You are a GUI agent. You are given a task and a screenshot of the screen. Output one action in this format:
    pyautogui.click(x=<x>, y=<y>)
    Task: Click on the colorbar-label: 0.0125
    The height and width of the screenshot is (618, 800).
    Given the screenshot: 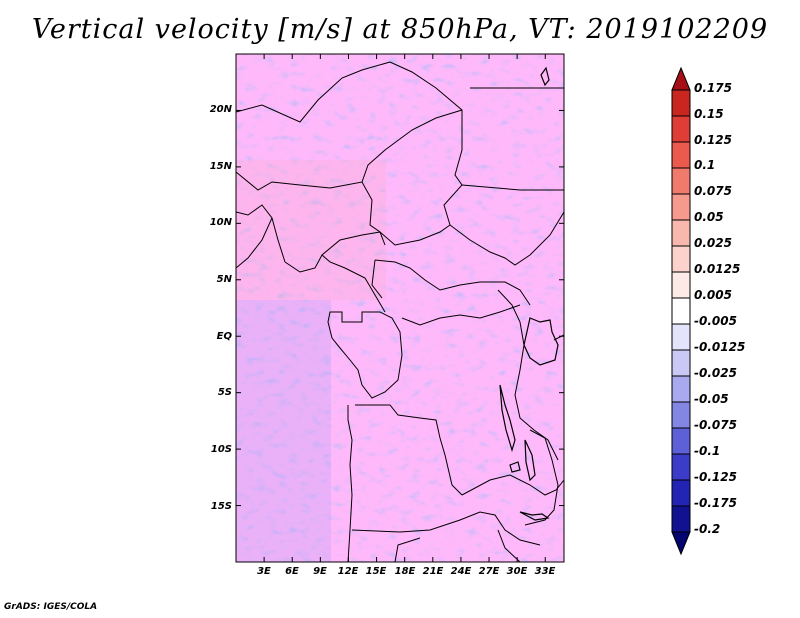 What is the action you would take?
    pyautogui.click(x=717, y=269)
    